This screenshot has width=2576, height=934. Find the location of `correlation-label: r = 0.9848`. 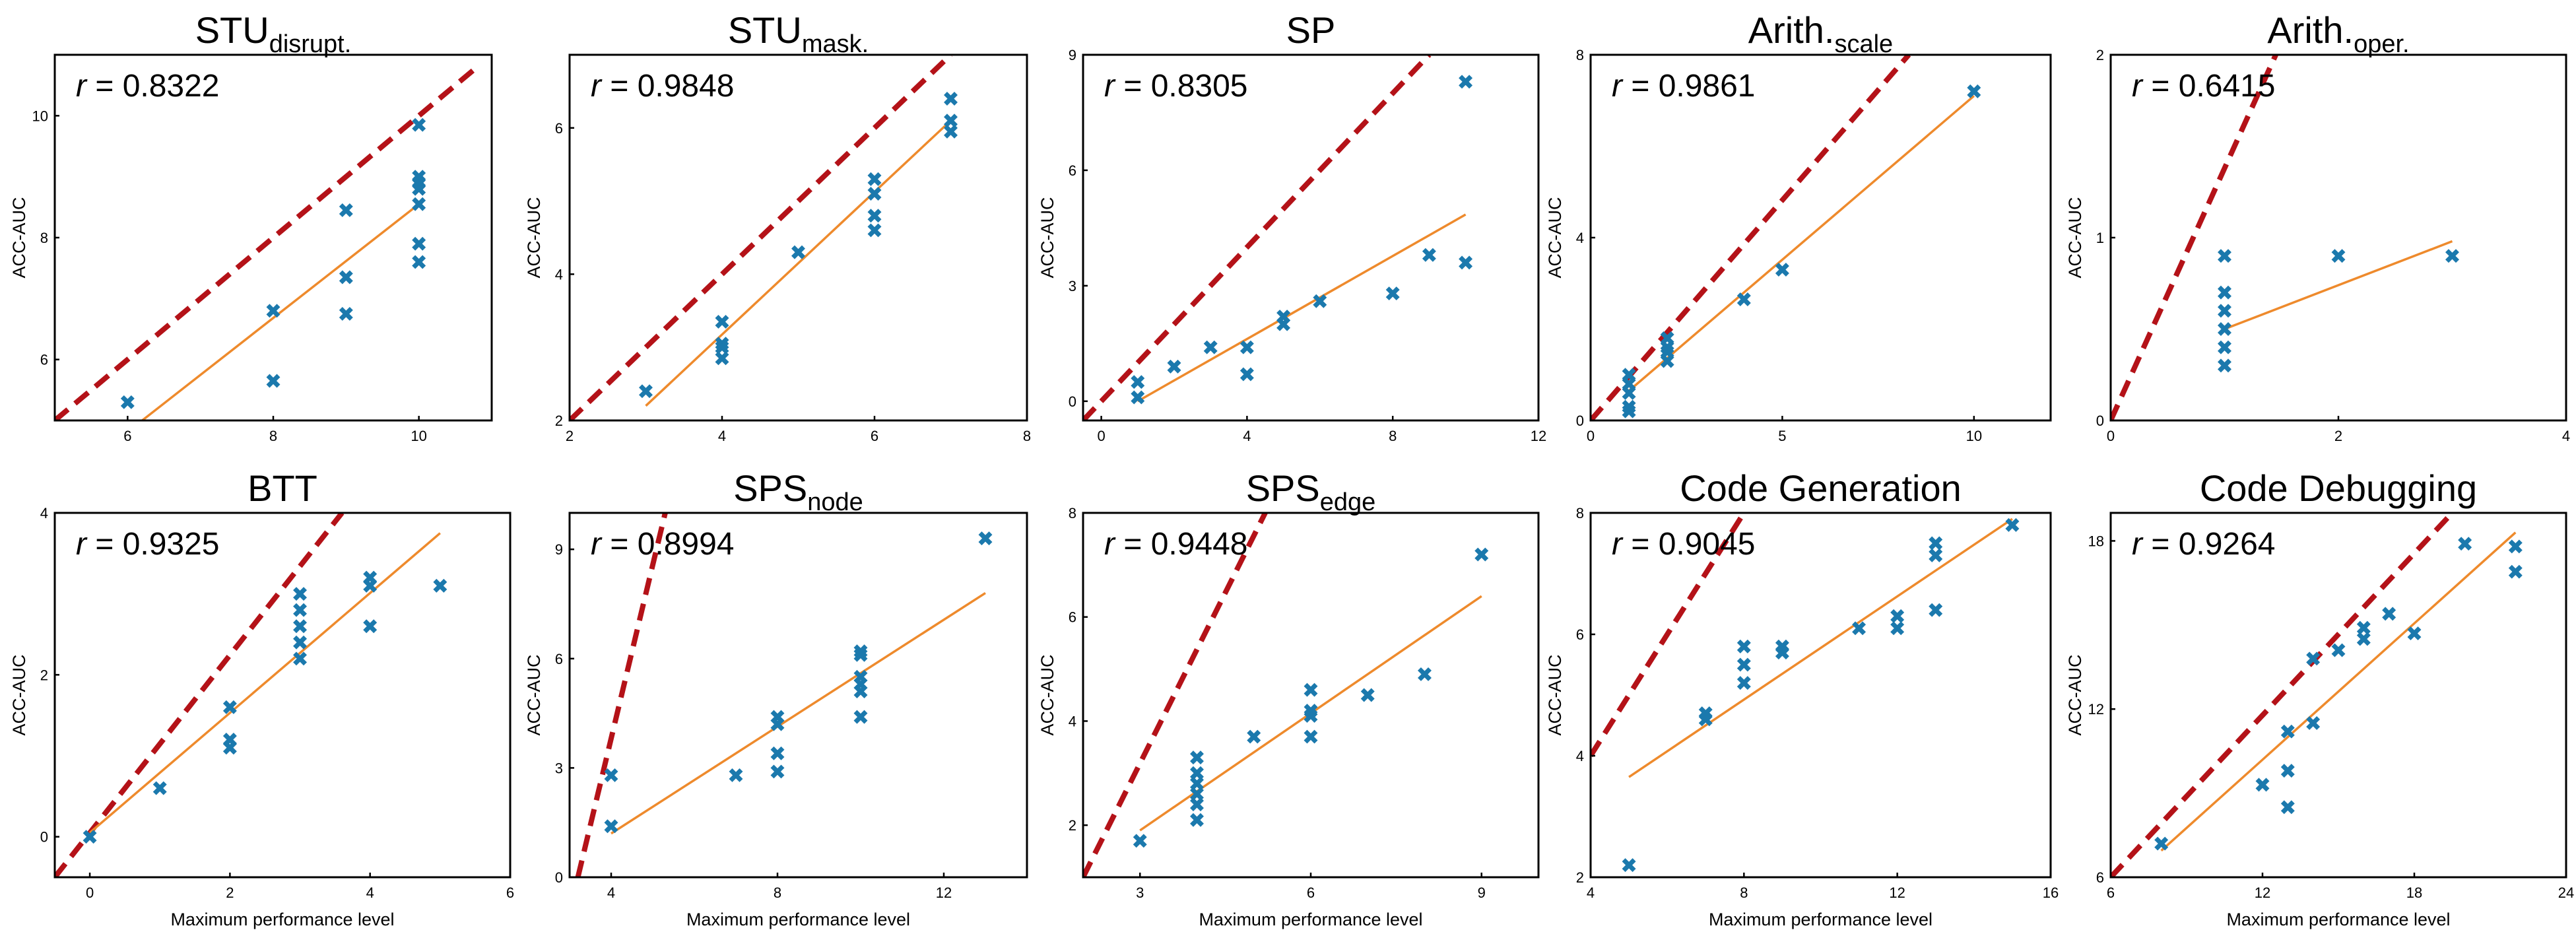

correlation-label: r = 0.9848 is located at coordinates (663, 86).